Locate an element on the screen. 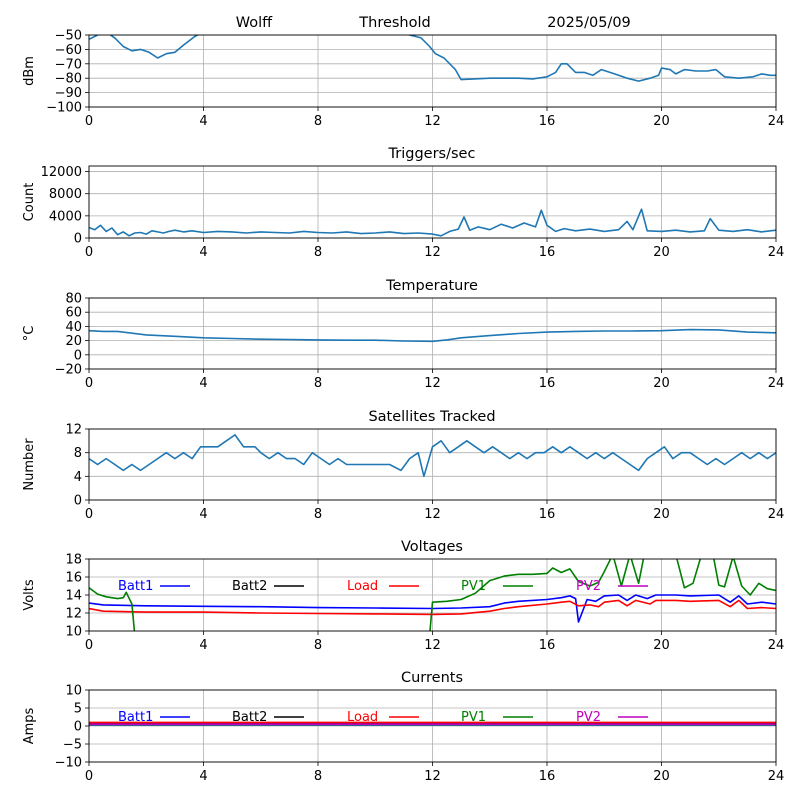 The width and height of the screenshot is (800, 800). y-tick-label: 4 is located at coordinates (78, 477).